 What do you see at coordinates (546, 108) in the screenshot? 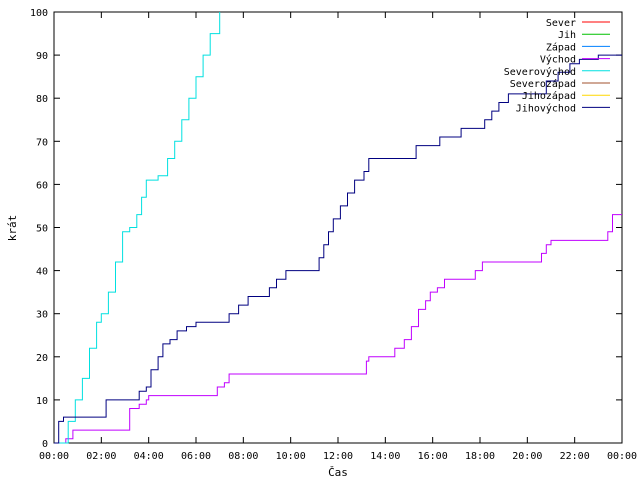
I see `legend-label: Jihovýchod` at bounding box center [546, 108].